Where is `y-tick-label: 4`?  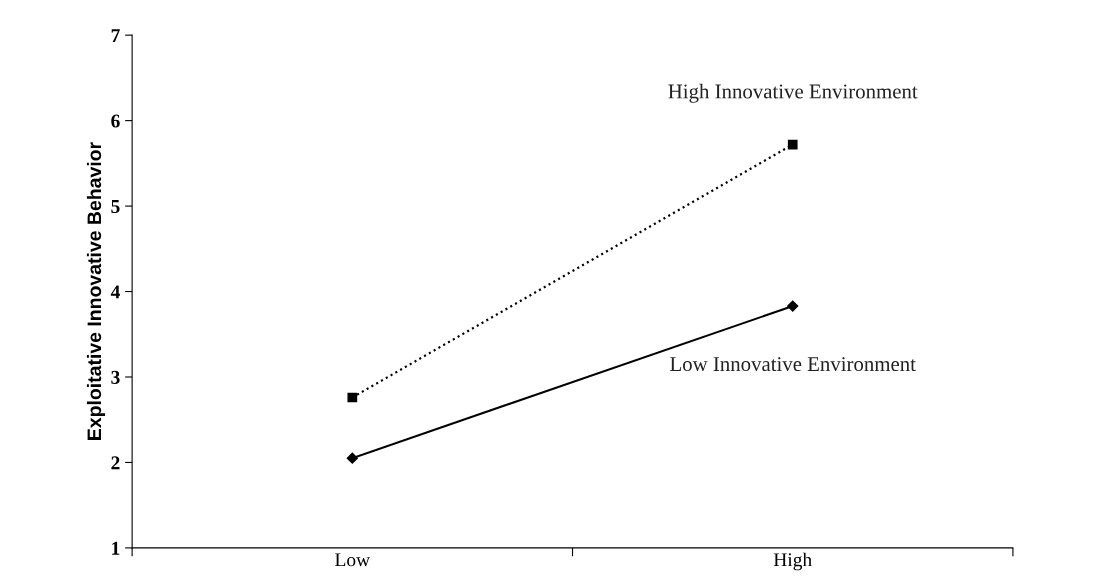 y-tick-label: 4 is located at coordinates (115, 292).